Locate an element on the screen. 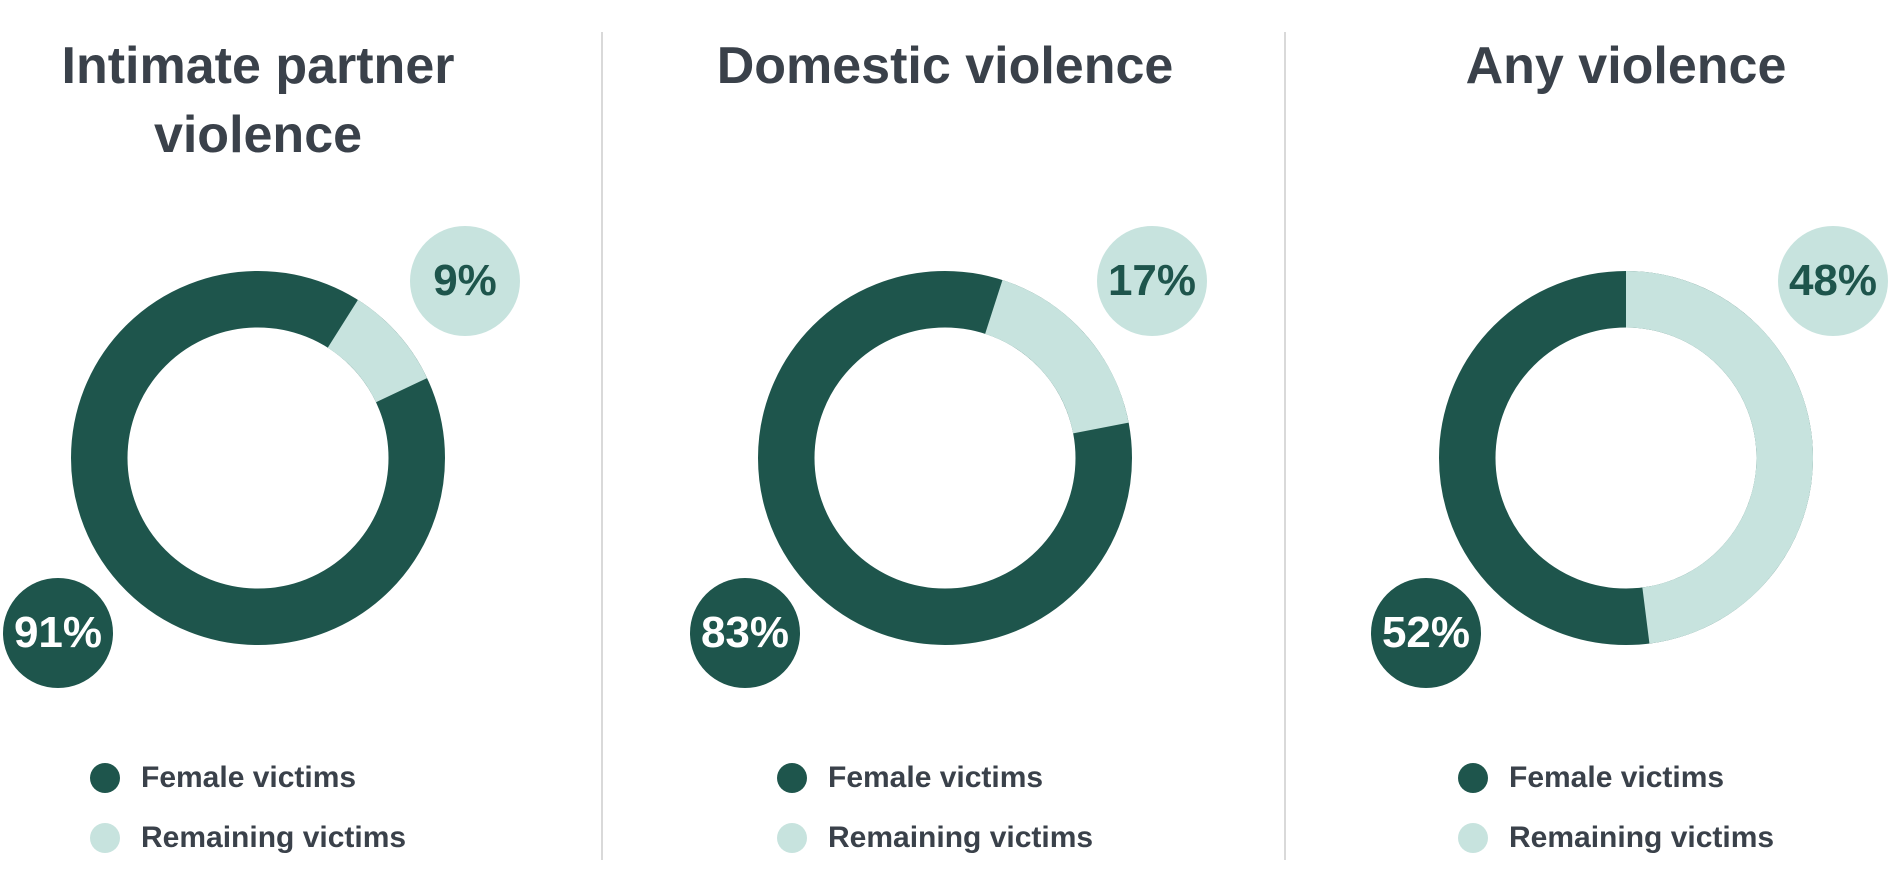 Image resolution: width=1889 pixels, height=892 pixels. chart-title-any-violence: Any violence is located at coordinates (1617, 66).